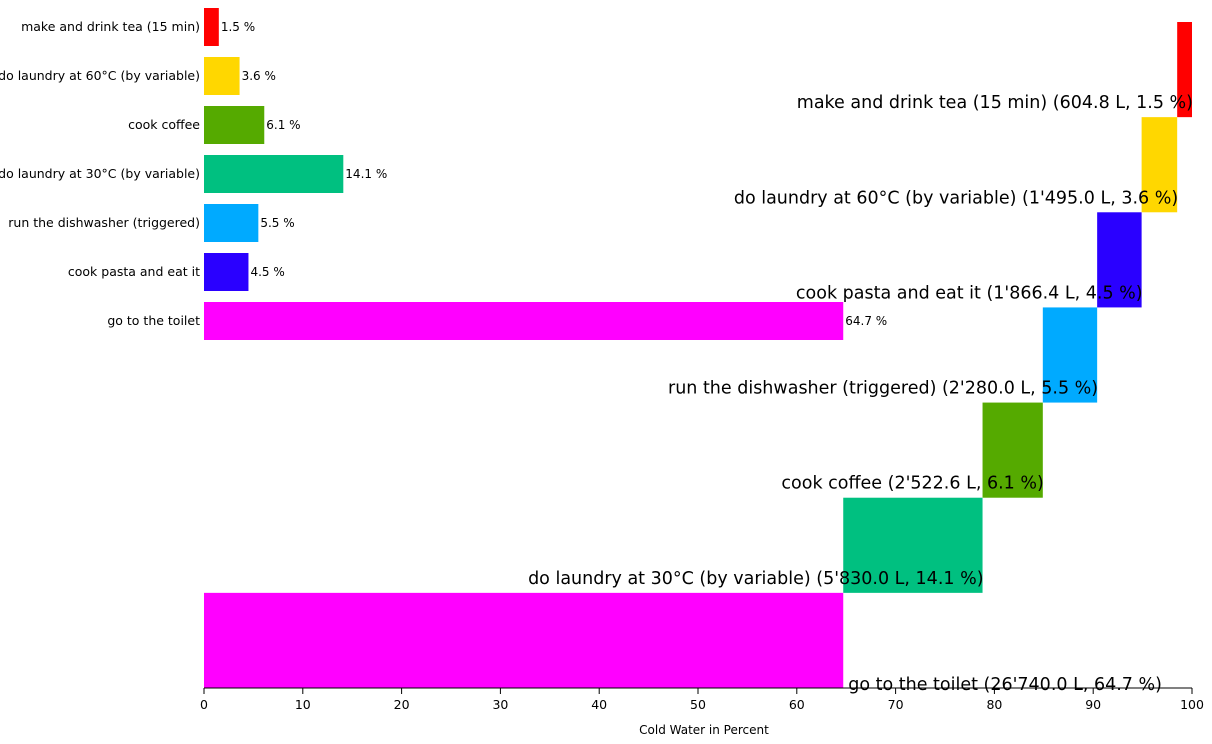  Describe the element at coordinates (110, 26) in the screenshot. I see `category-label: make and drink tea (15 min)` at that location.